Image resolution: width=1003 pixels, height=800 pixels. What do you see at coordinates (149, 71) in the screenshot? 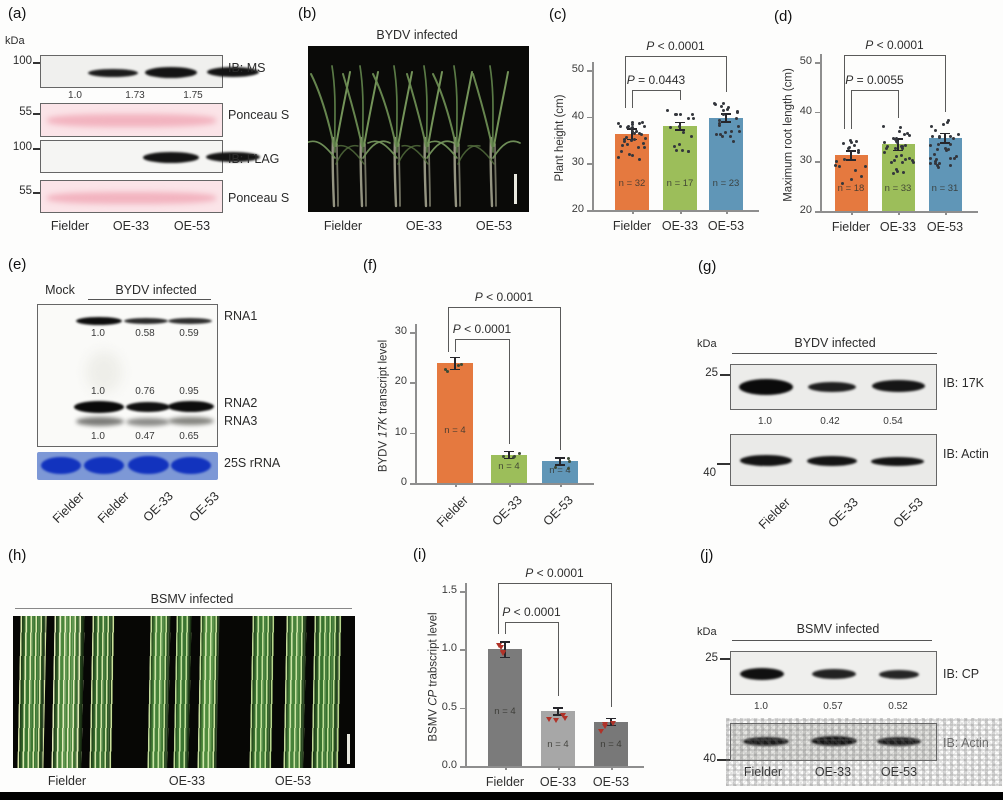
I see `westernblot-ms` at bounding box center [149, 71].